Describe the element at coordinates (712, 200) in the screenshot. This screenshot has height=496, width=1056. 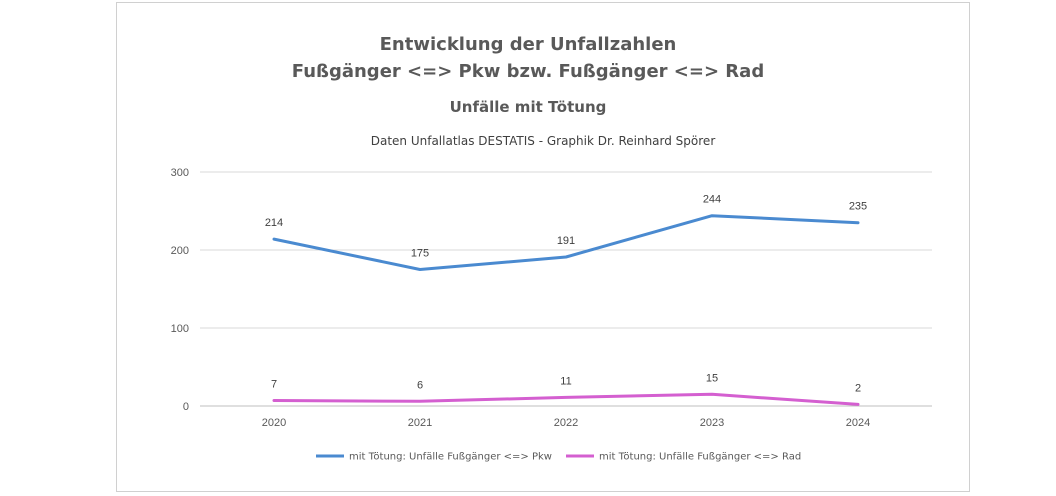
I see `data-label: 244` at that location.